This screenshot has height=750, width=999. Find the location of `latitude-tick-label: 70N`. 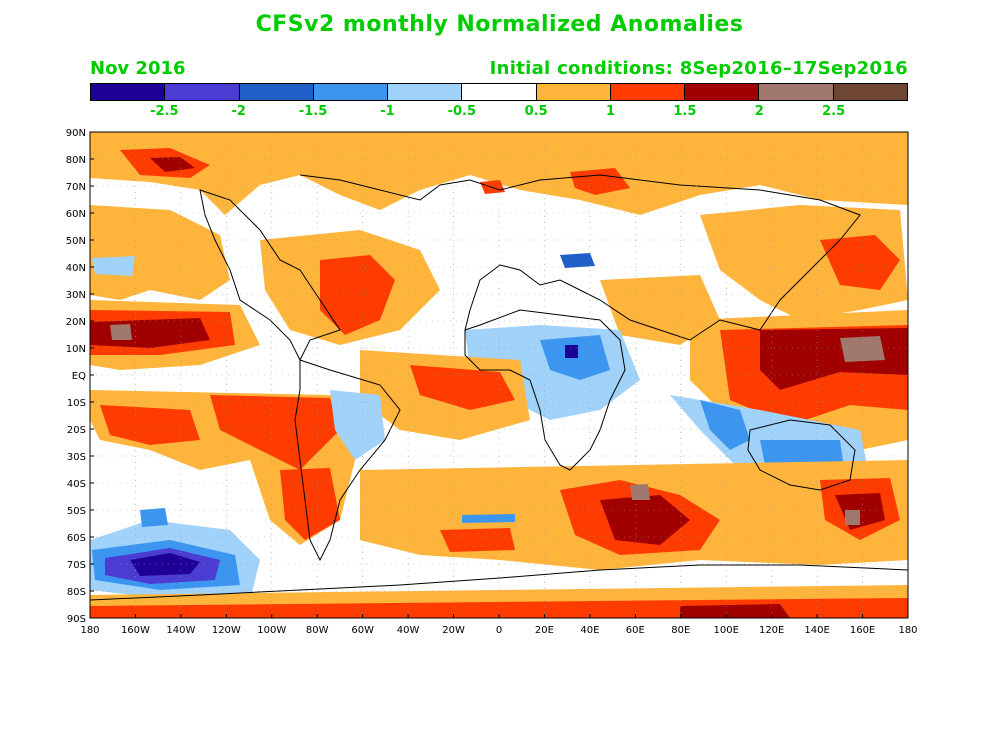

latitude-tick-label: 70N is located at coordinates (76, 187).